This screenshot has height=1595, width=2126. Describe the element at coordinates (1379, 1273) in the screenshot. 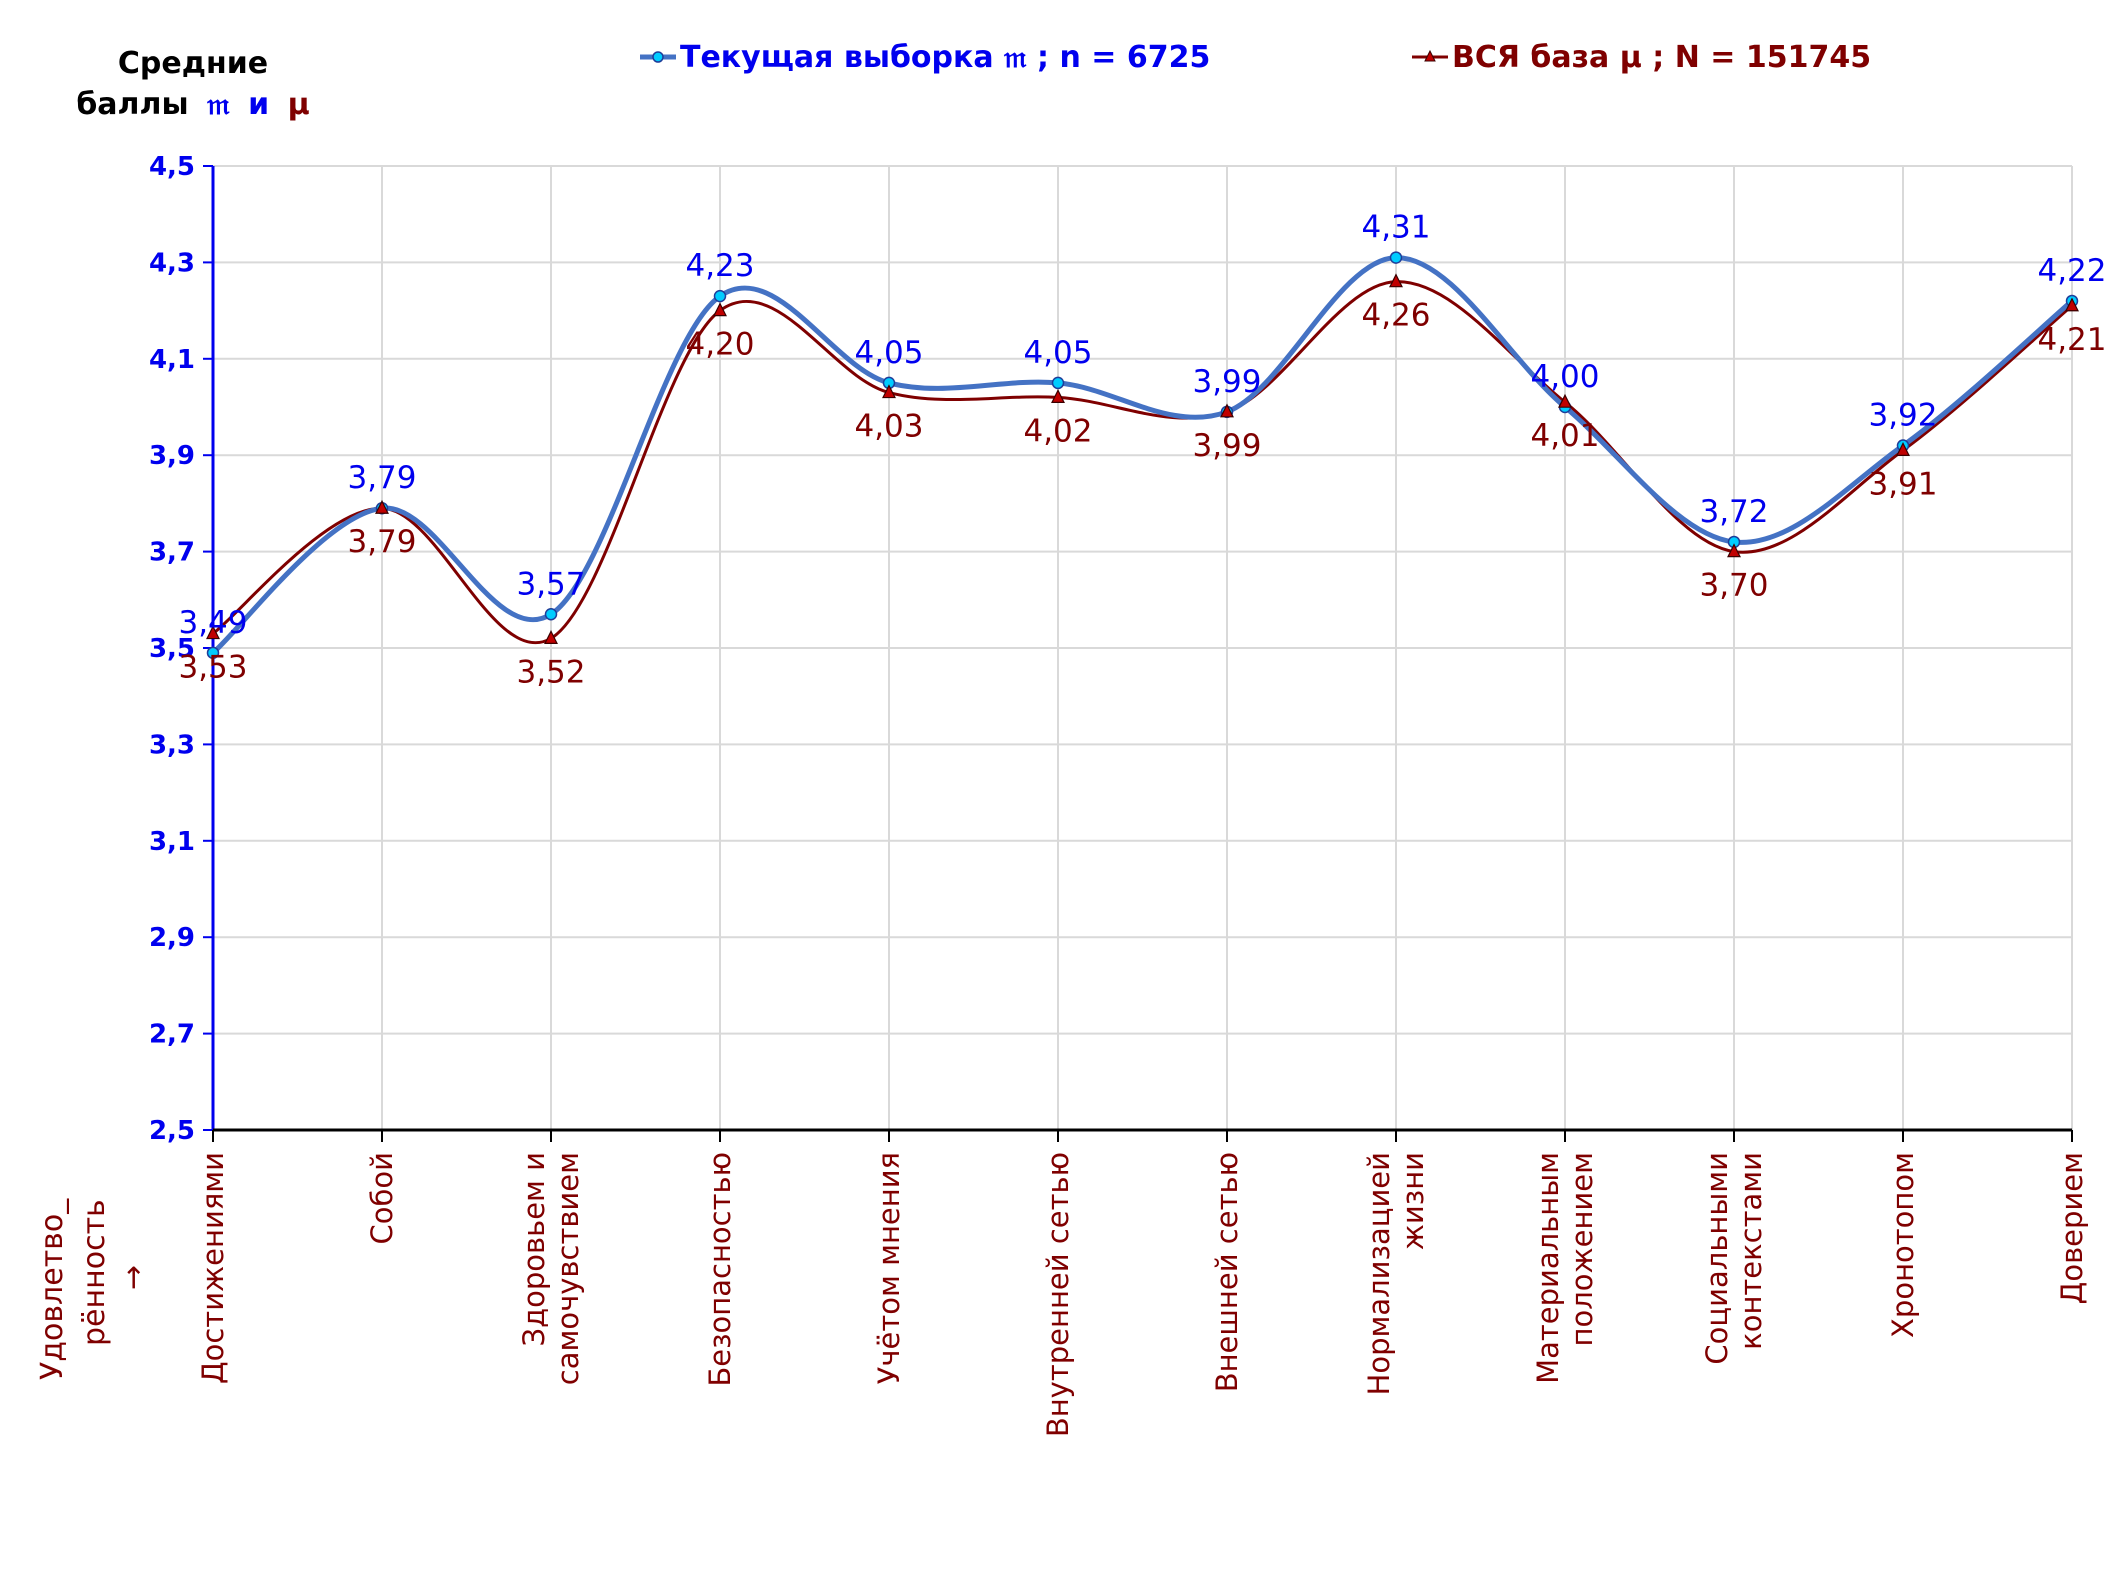

I see `x-tick-label: Нормализацией` at that location.